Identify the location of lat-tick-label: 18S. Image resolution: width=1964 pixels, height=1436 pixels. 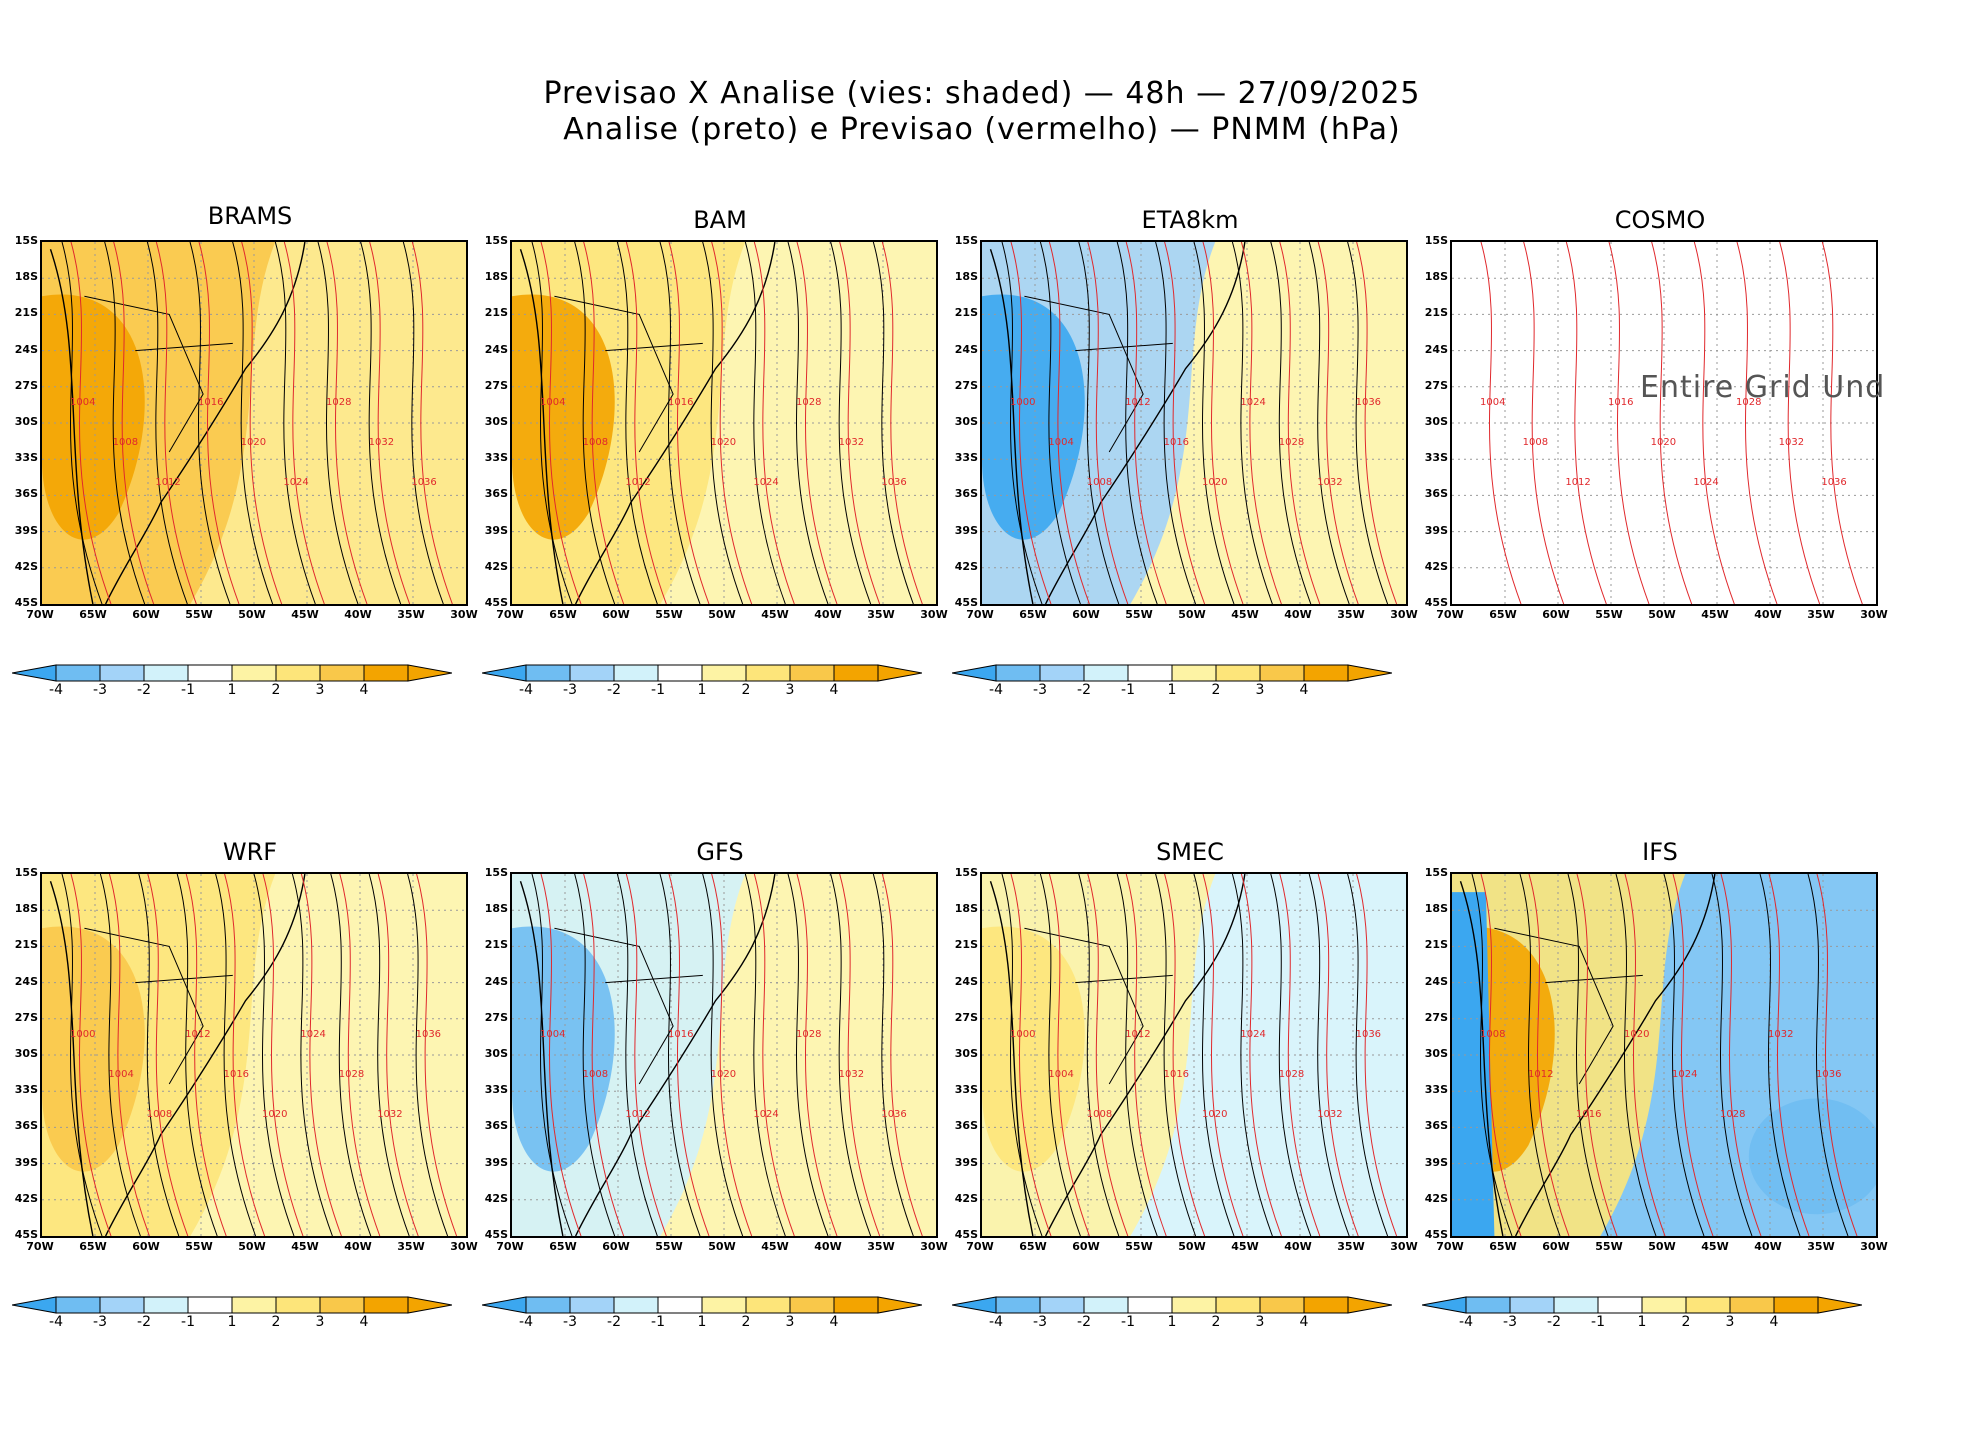
(1436, 277).